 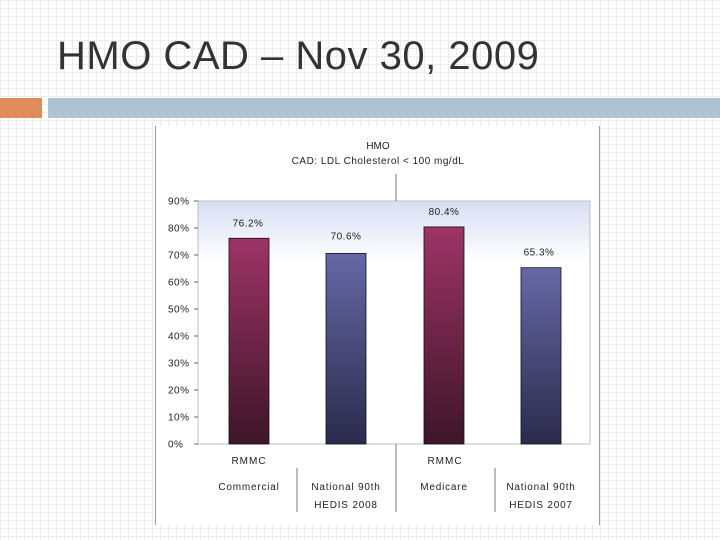 I want to click on chart-title-line1: HMO, so click(x=378, y=146).